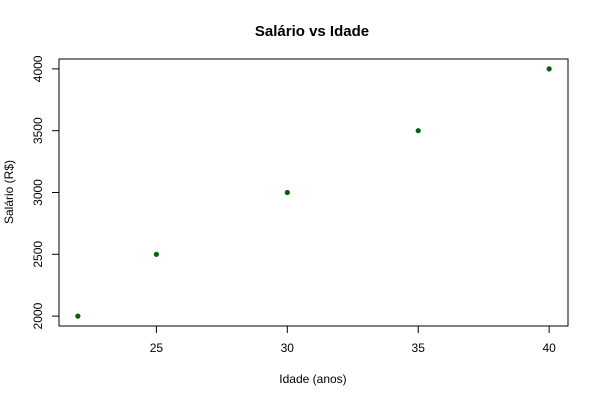 The image size is (600, 405). What do you see at coordinates (288, 348) in the screenshot?
I see `x-tick-label: 30` at bounding box center [288, 348].